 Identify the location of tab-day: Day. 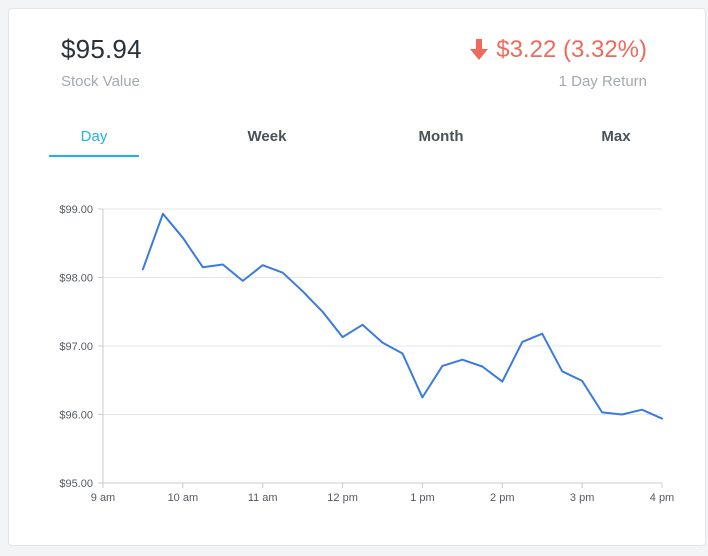
(94, 139).